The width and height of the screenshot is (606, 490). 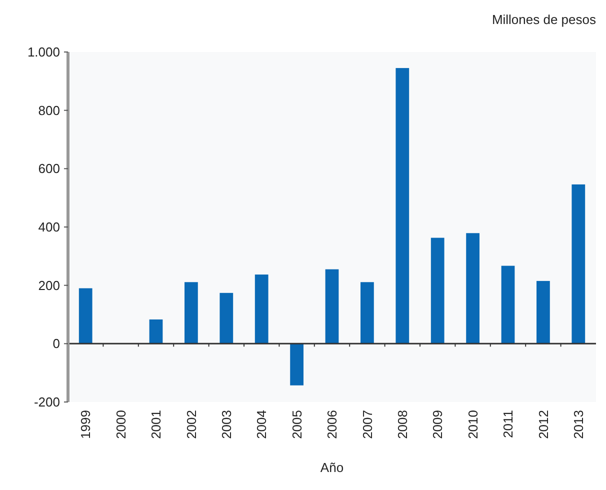 I want to click on x-axis-title: Año, so click(x=332, y=467).